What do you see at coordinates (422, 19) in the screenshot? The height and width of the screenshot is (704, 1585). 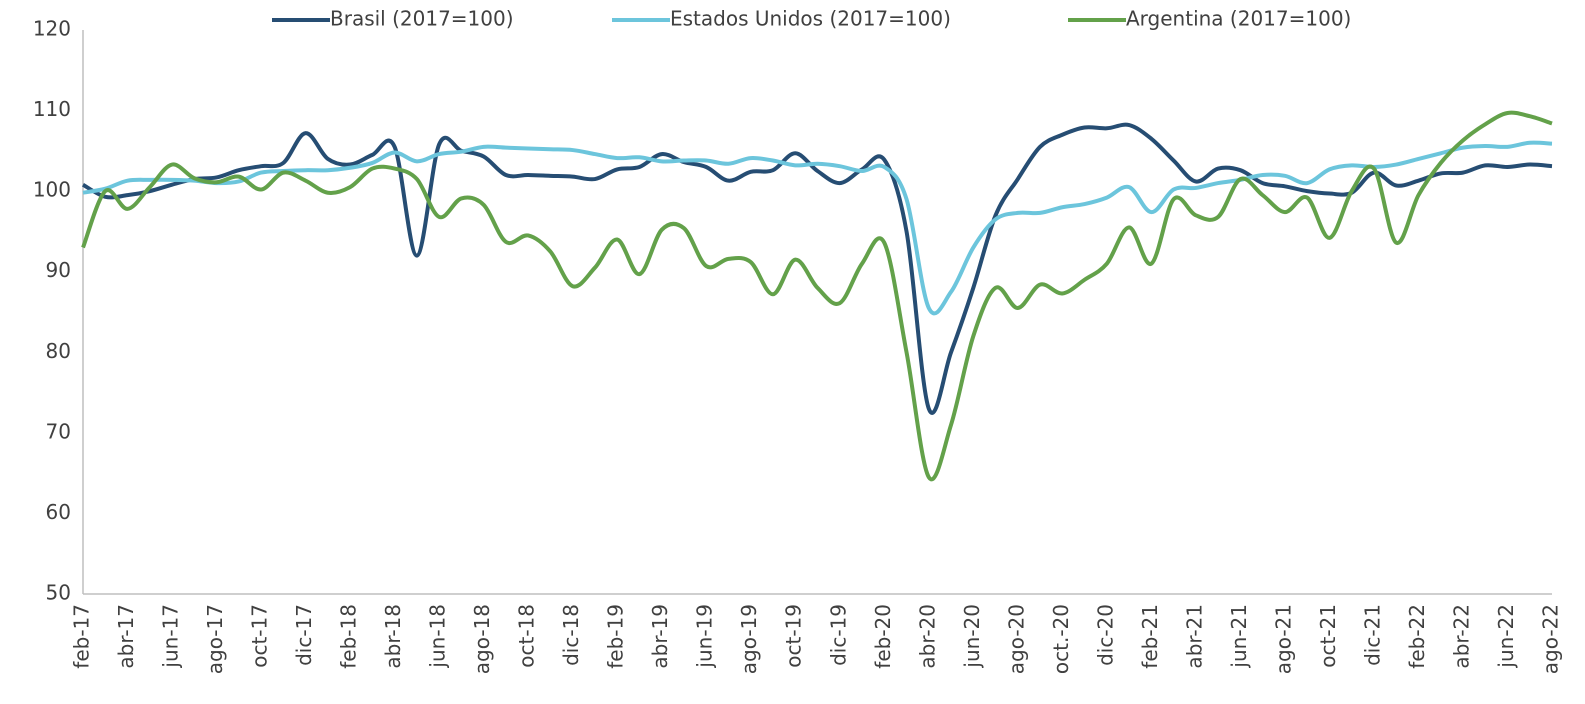 I see `legend-label: Brasil (2017=100)` at bounding box center [422, 19].